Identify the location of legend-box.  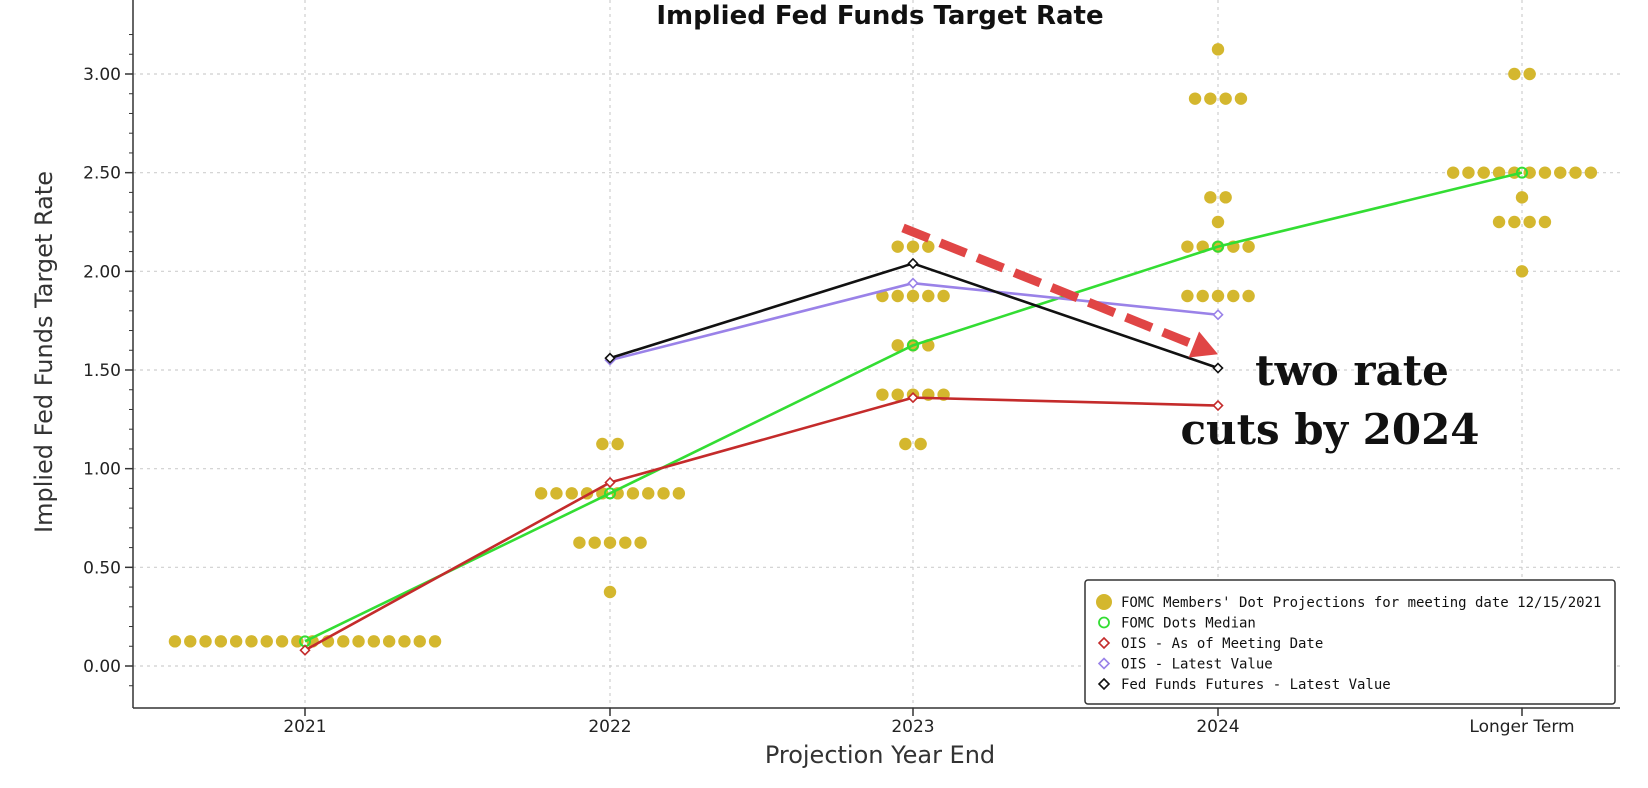
(1350, 642).